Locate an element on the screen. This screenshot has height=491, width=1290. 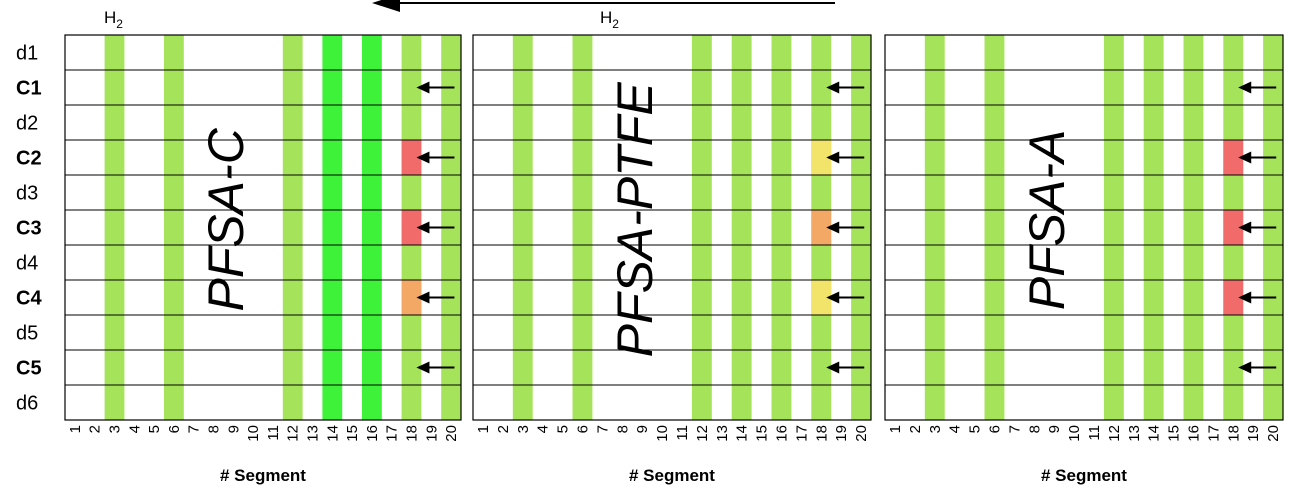
row-label-d2: d2 is located at coordinates (27, 124).